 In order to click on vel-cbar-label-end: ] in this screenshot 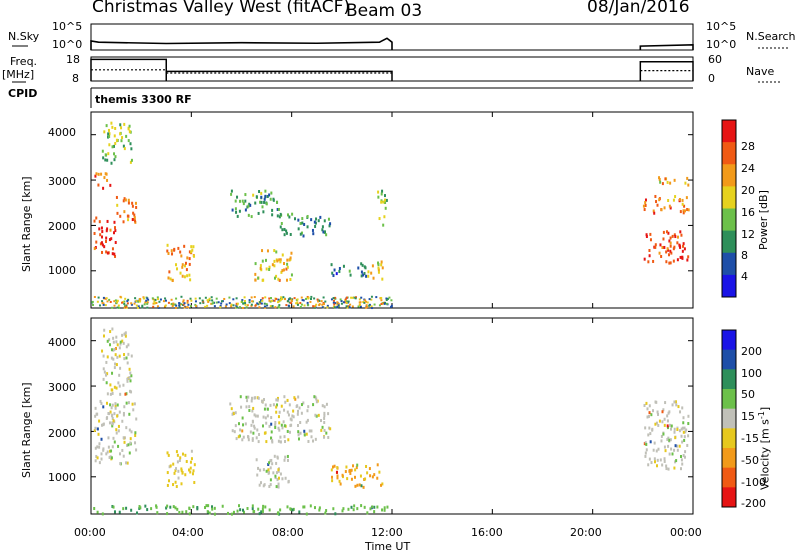, I will do `click(765, 409)`.